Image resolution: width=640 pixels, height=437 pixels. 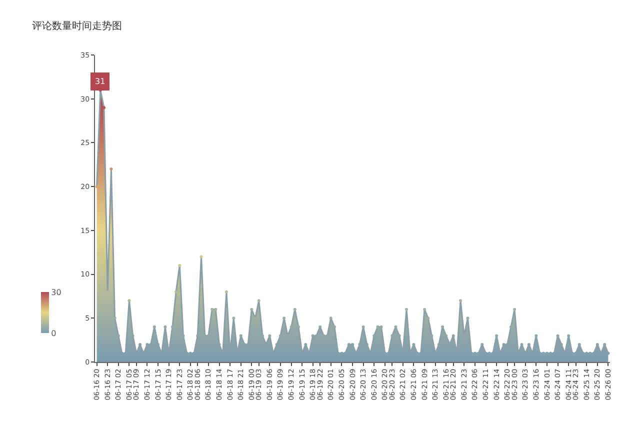 I want to click on color-bar-label: 30, so click(x=56, y=293).